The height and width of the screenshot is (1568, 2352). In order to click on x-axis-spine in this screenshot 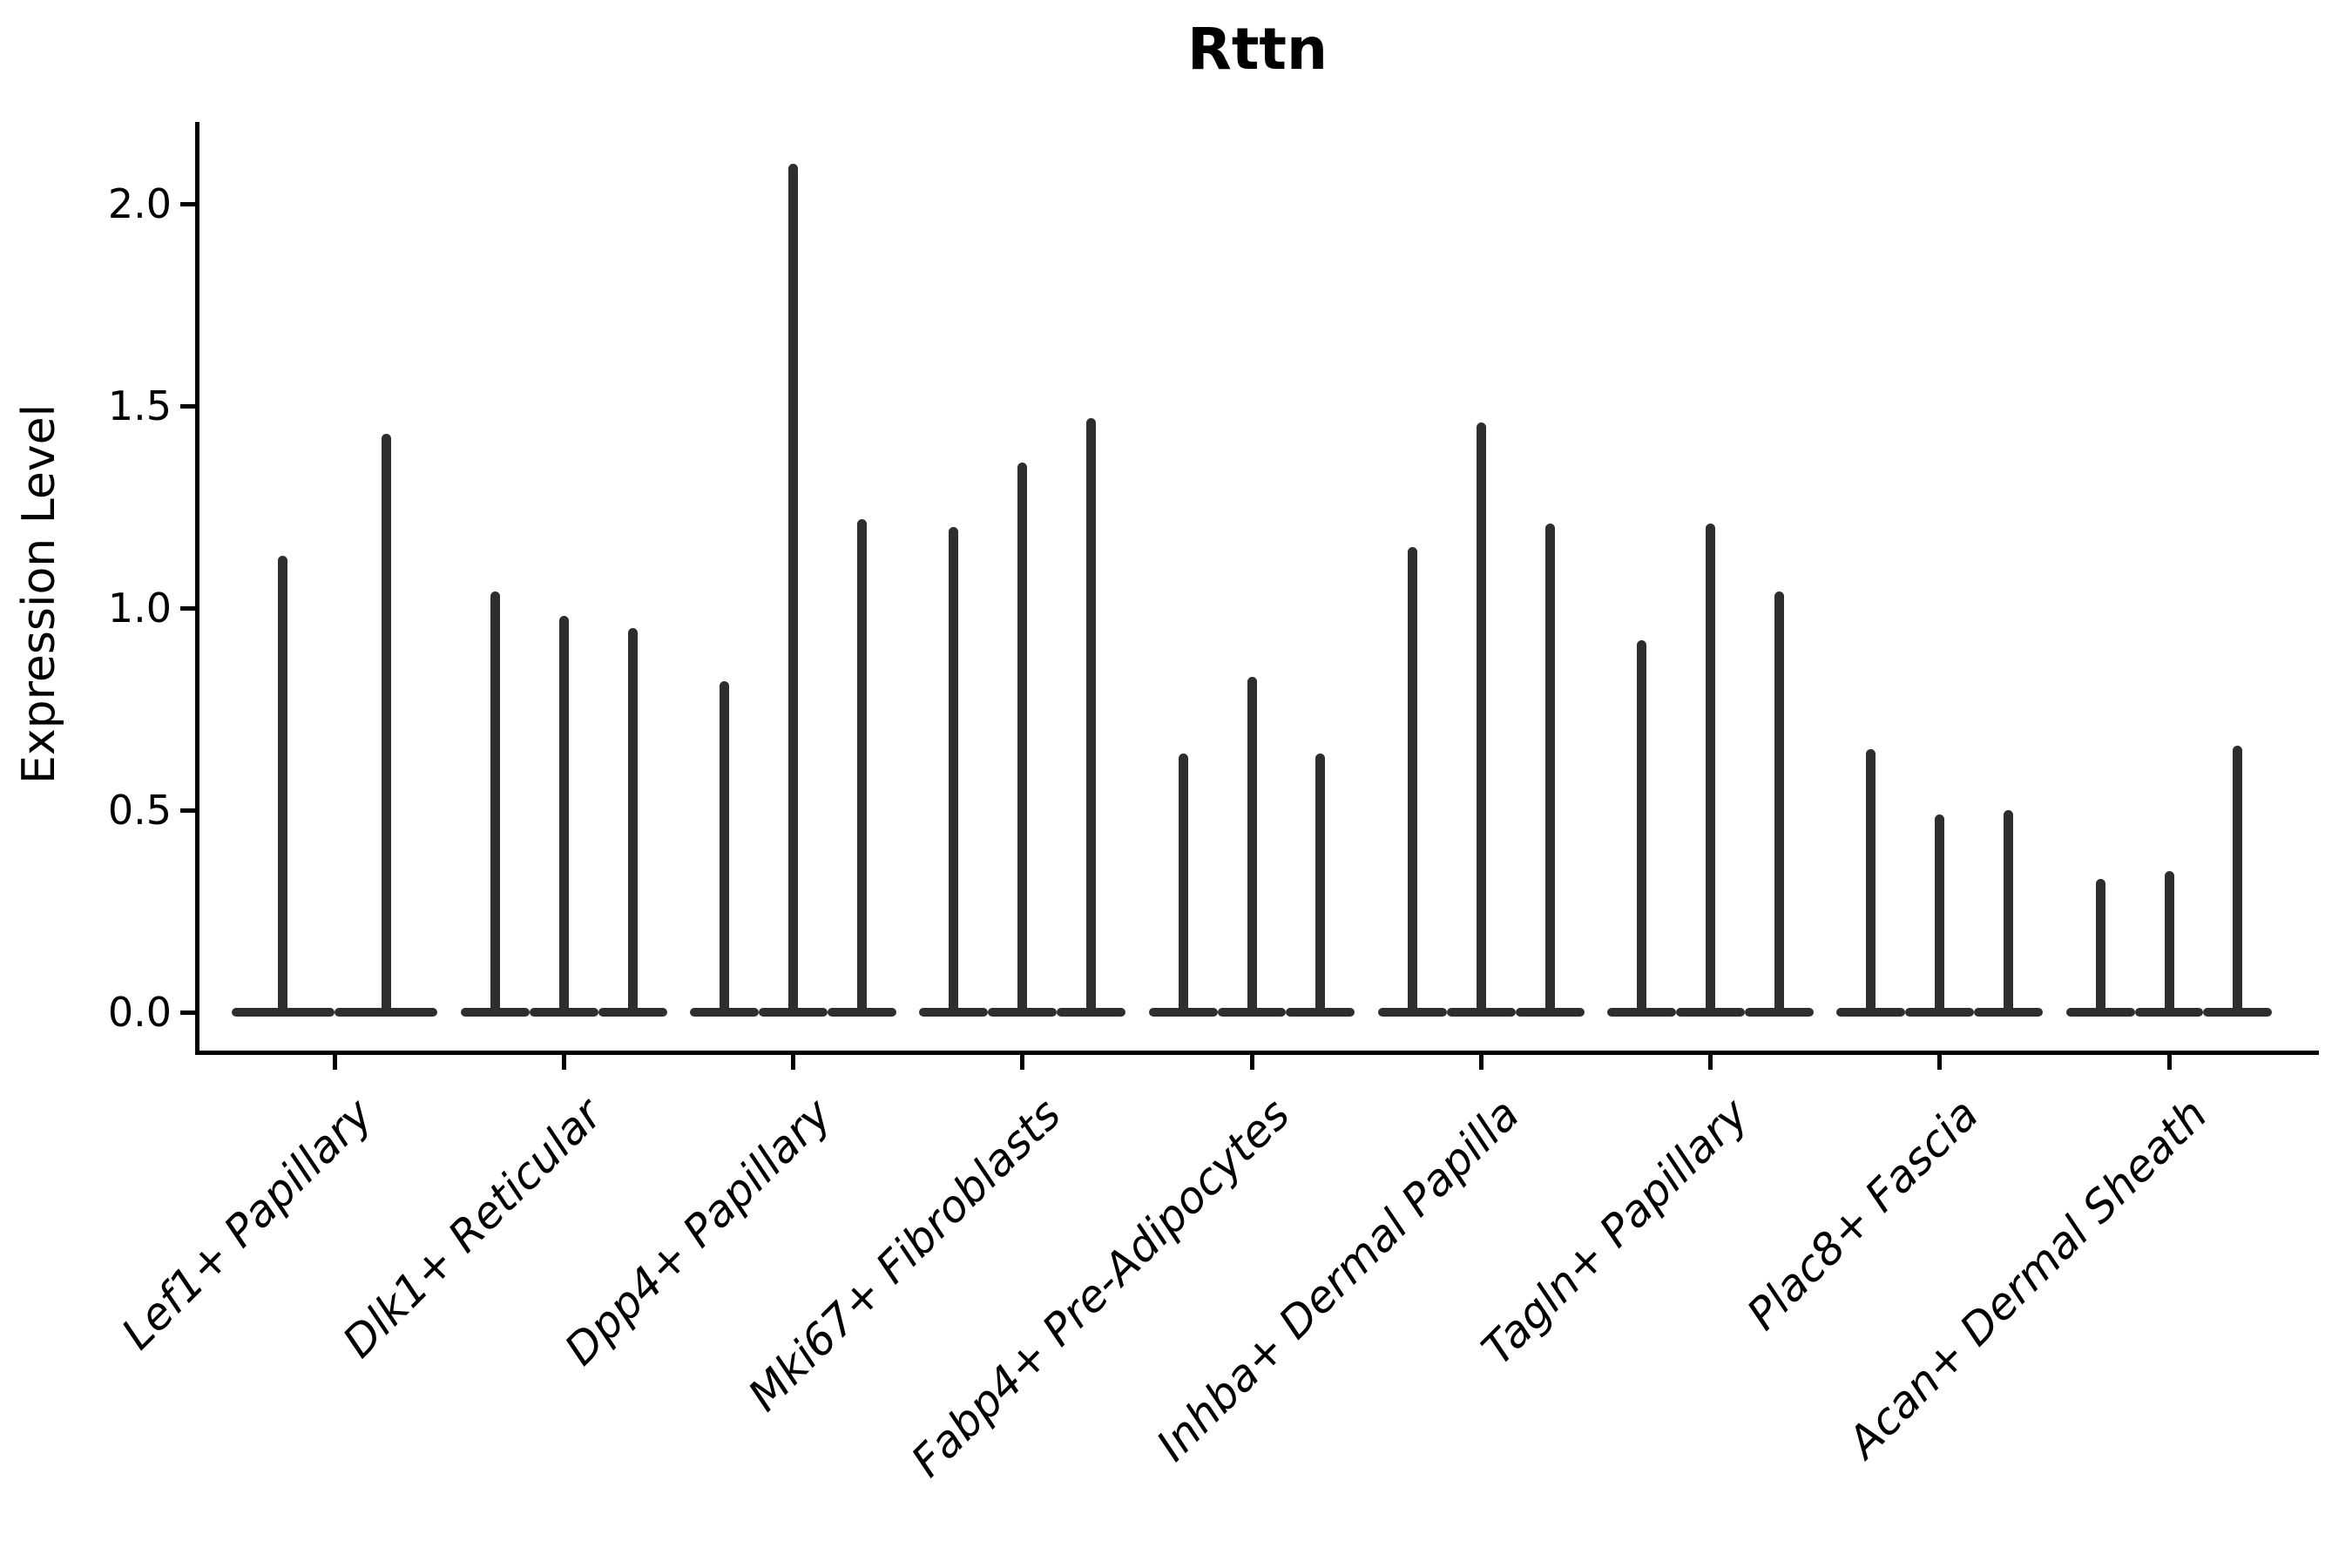, I will do `click(1257, 1053)`.